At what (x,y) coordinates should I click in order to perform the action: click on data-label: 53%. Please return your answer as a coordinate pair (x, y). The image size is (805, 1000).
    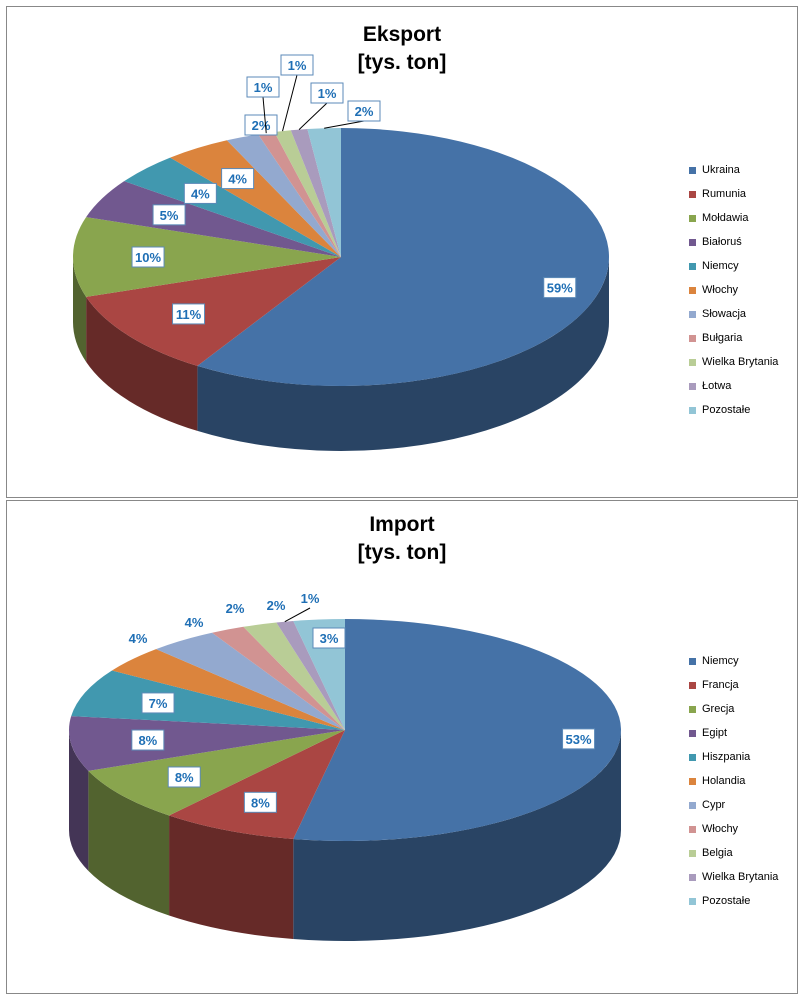
    Looking at the image, I should click on (579, 739).